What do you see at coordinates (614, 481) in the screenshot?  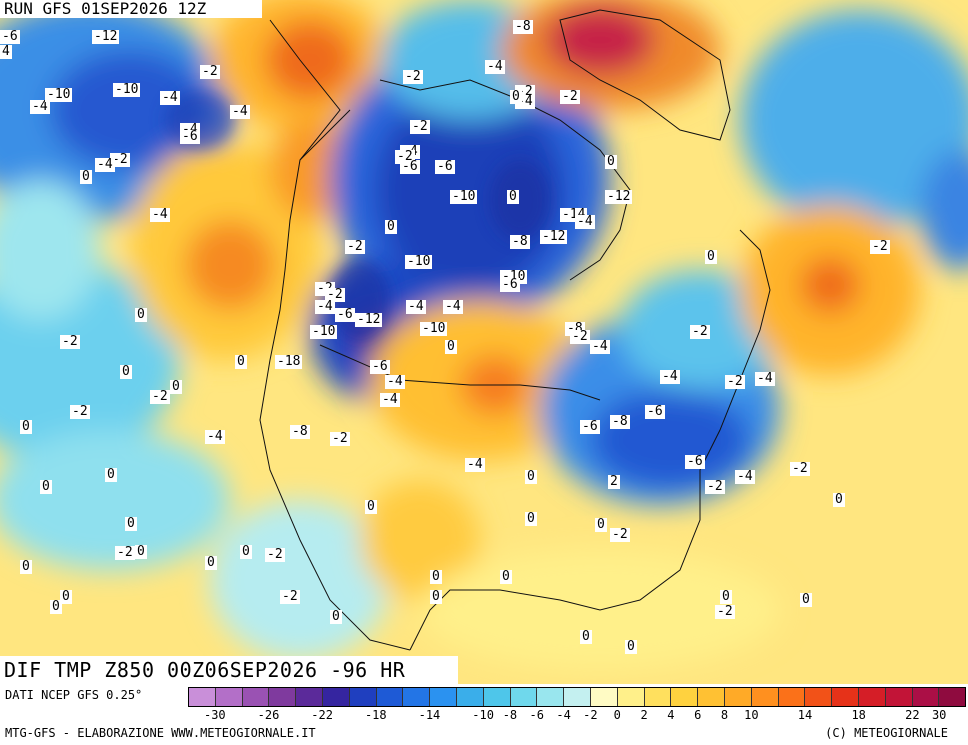 I see `contour-label: 2` at bounding box center [614, 481].